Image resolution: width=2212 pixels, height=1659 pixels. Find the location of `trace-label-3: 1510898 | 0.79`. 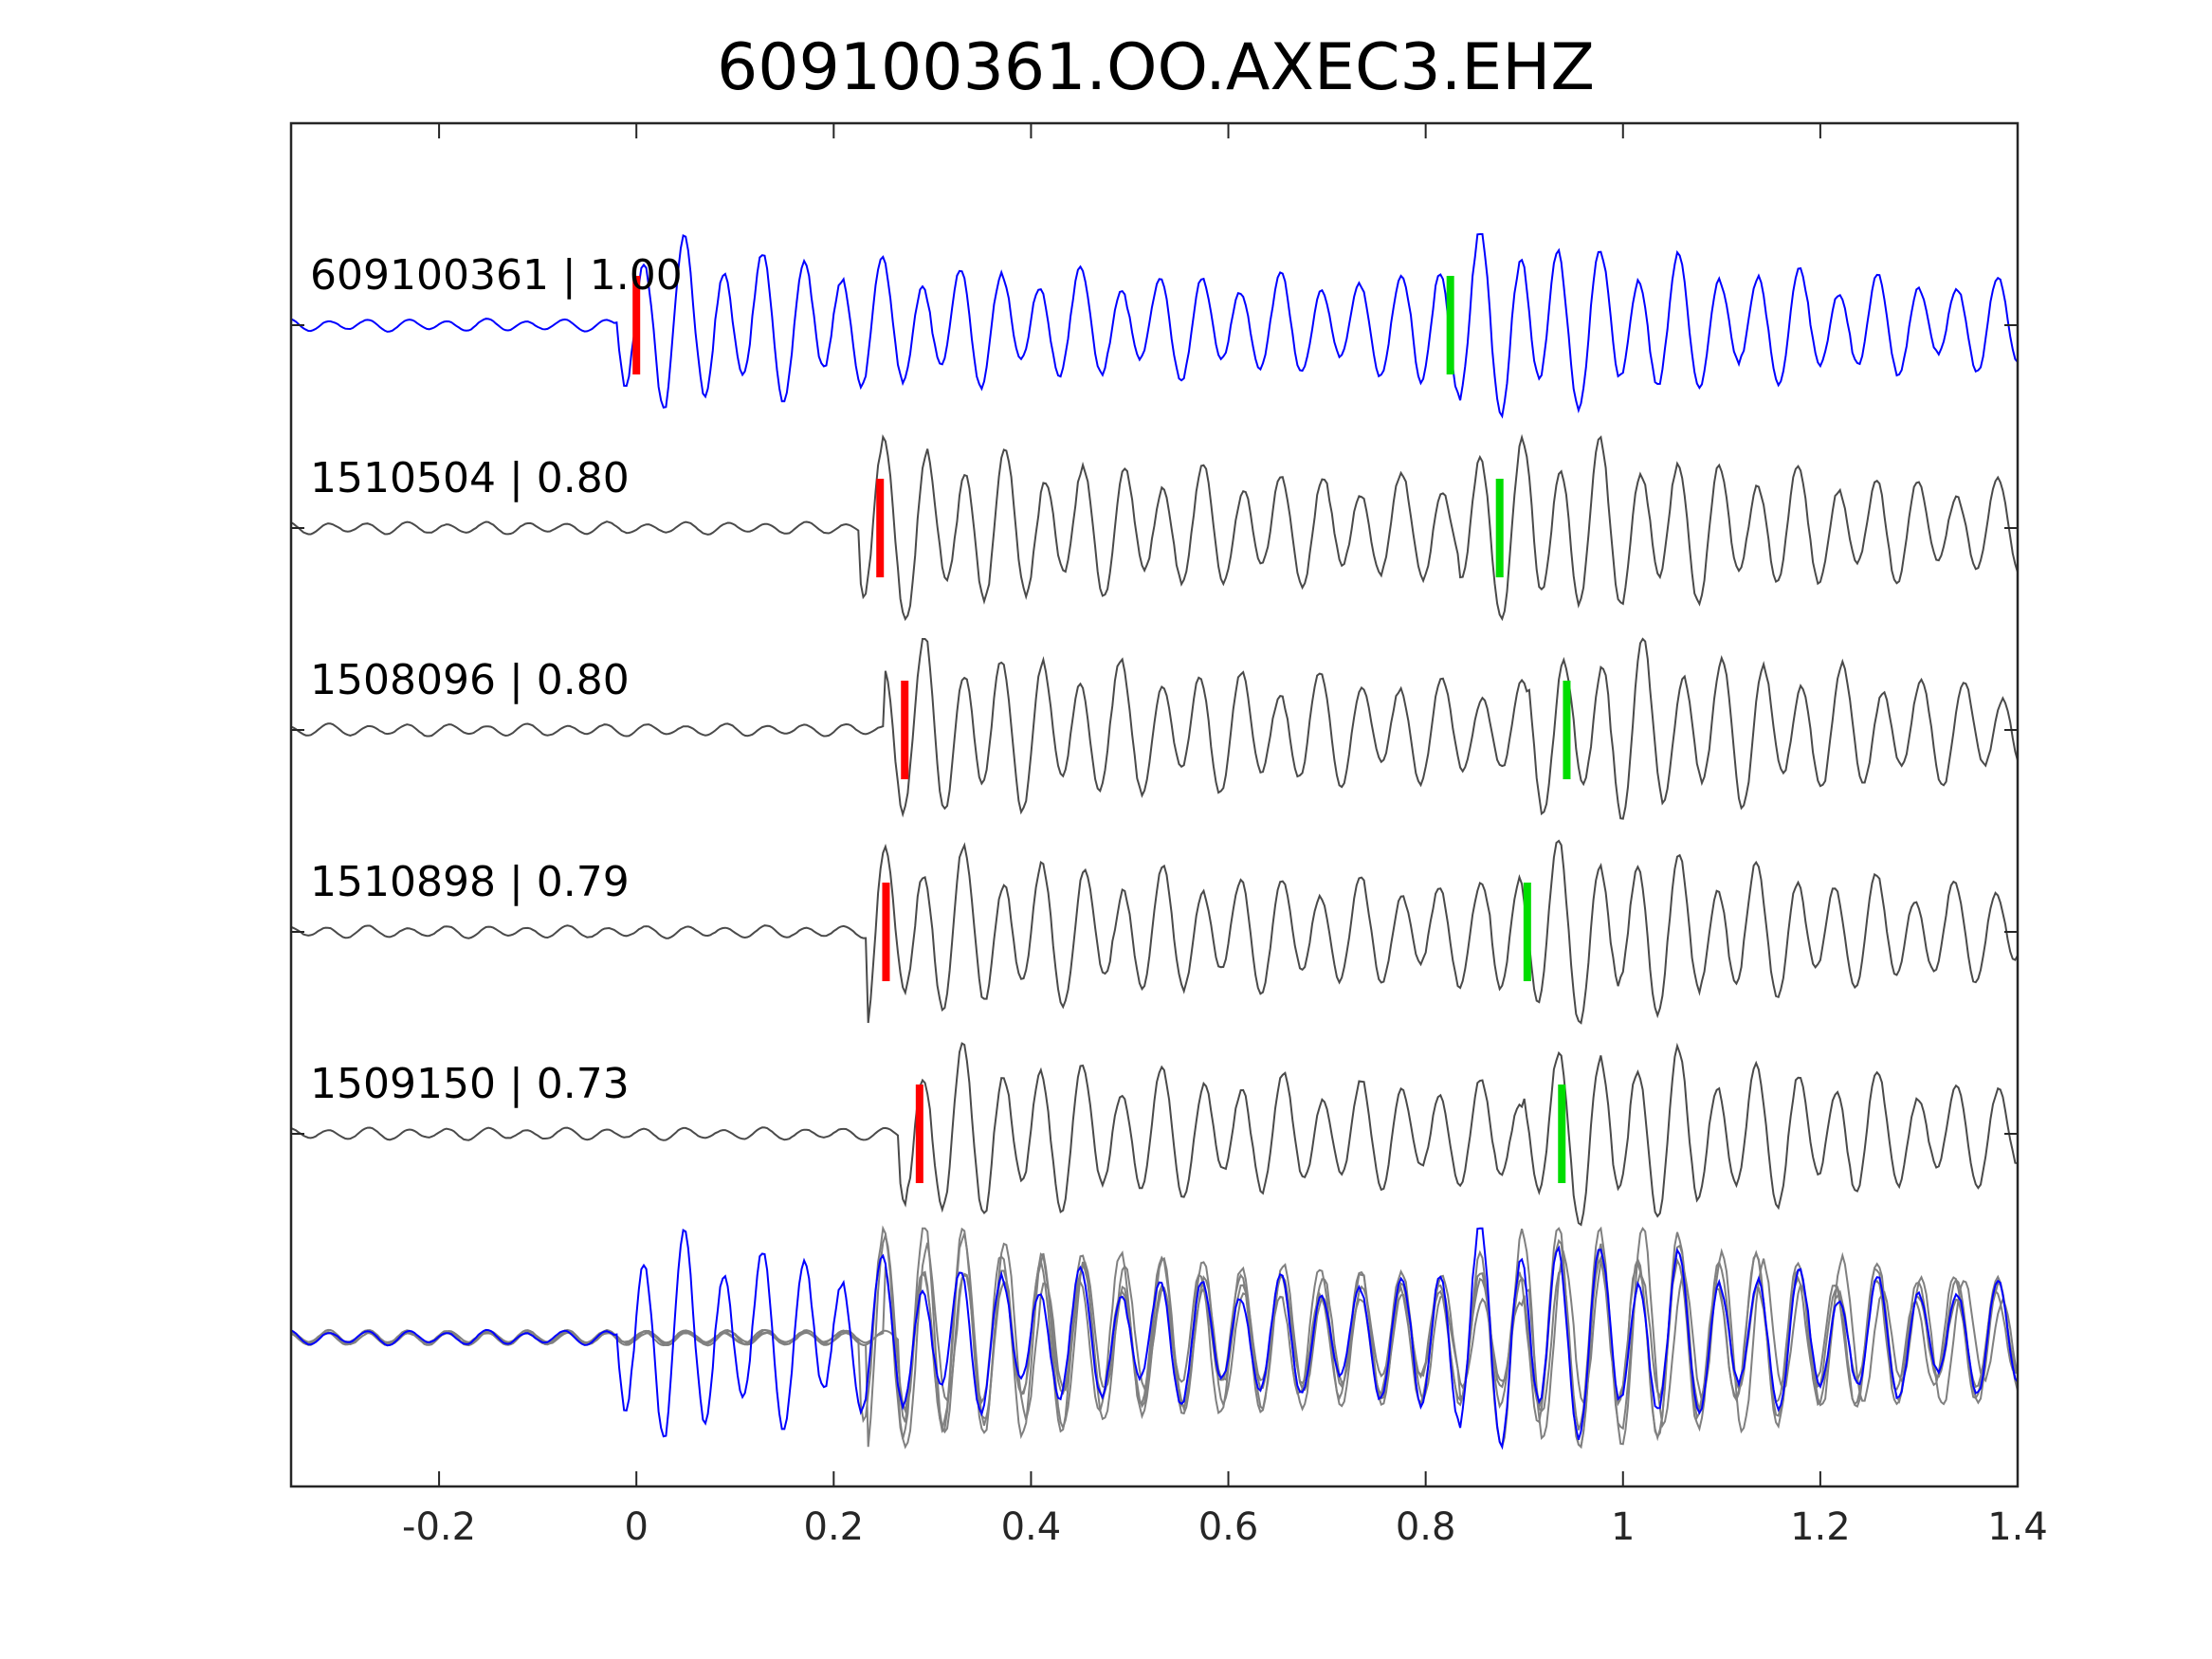

trace-label-3: 1510898 | 0.79 is located at coordinates (470, 882).